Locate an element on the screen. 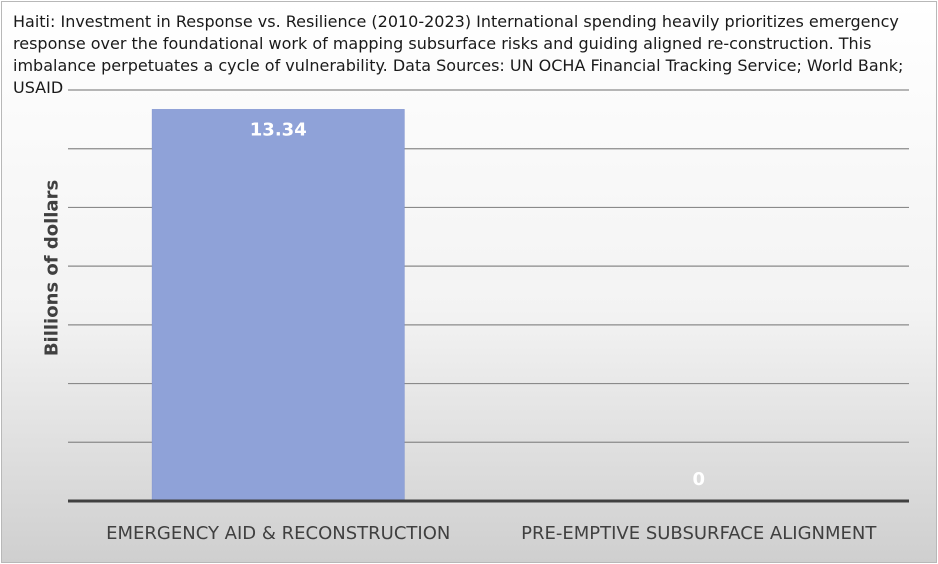 The height and width of the screenshot is (564, 938). data-label: 0 is located at coordinates (698, 479).